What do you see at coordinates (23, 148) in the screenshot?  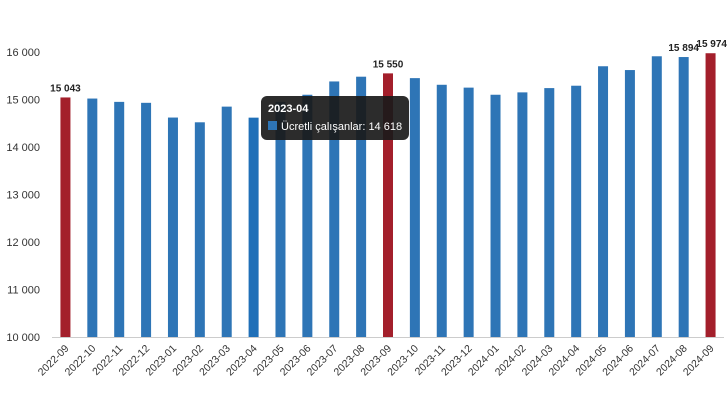 I see `y-tick-label: 14 000` at bounding box center [23, 148].